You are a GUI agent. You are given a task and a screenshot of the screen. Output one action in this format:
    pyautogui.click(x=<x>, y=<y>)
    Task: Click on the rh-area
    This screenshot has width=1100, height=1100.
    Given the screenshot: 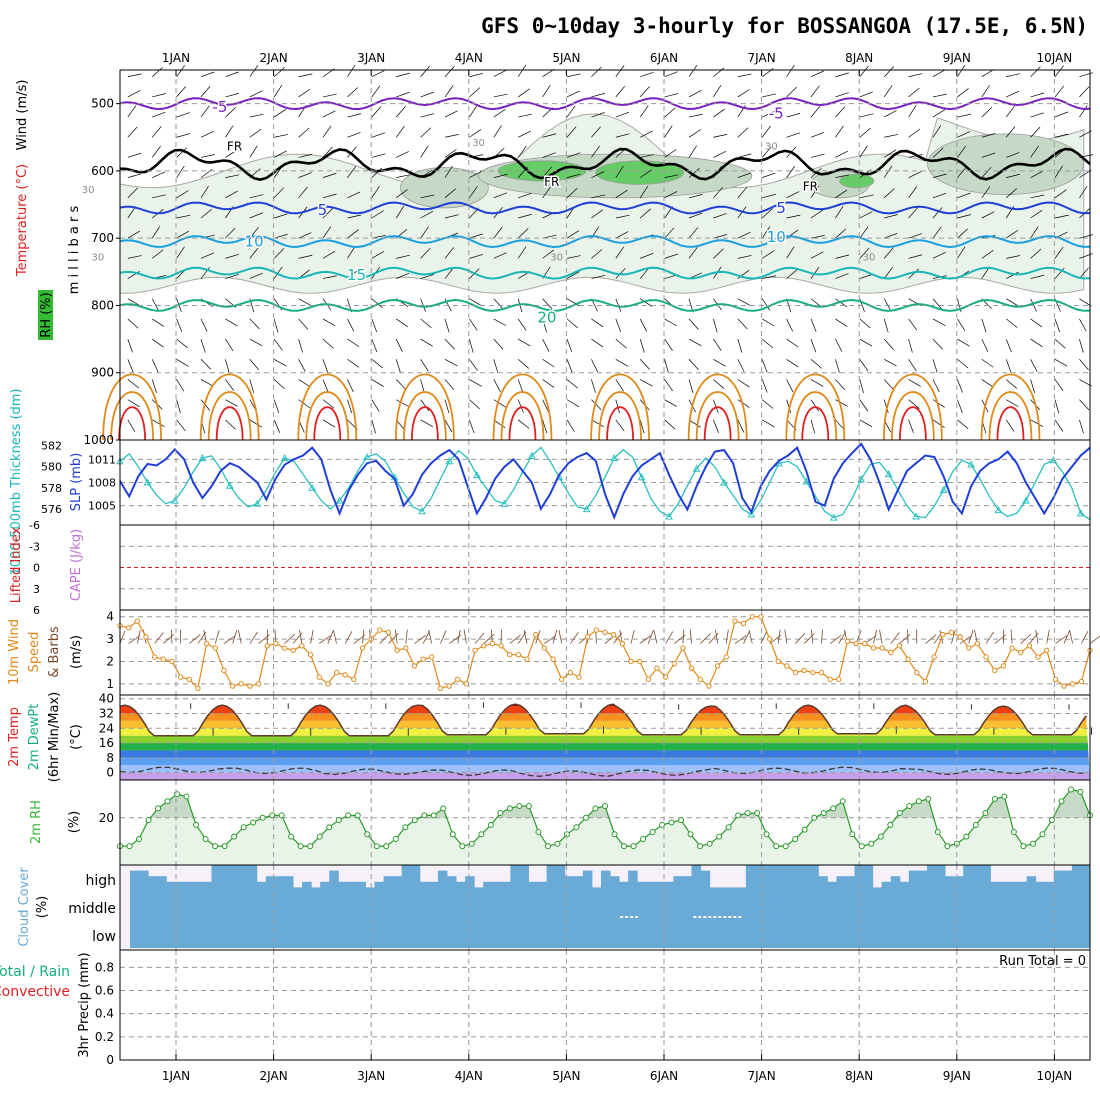 What is the action you would take?
    pyautogui.click(x=605, y=827)
    